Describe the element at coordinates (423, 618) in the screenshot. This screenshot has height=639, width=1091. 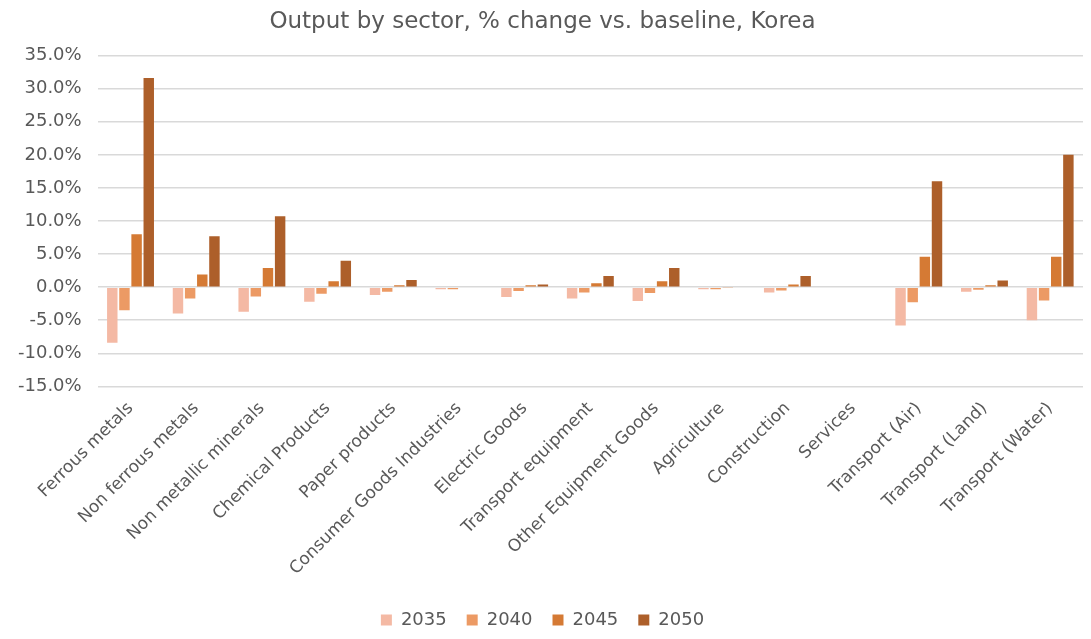
I see `legend-label: 2035` at that location.